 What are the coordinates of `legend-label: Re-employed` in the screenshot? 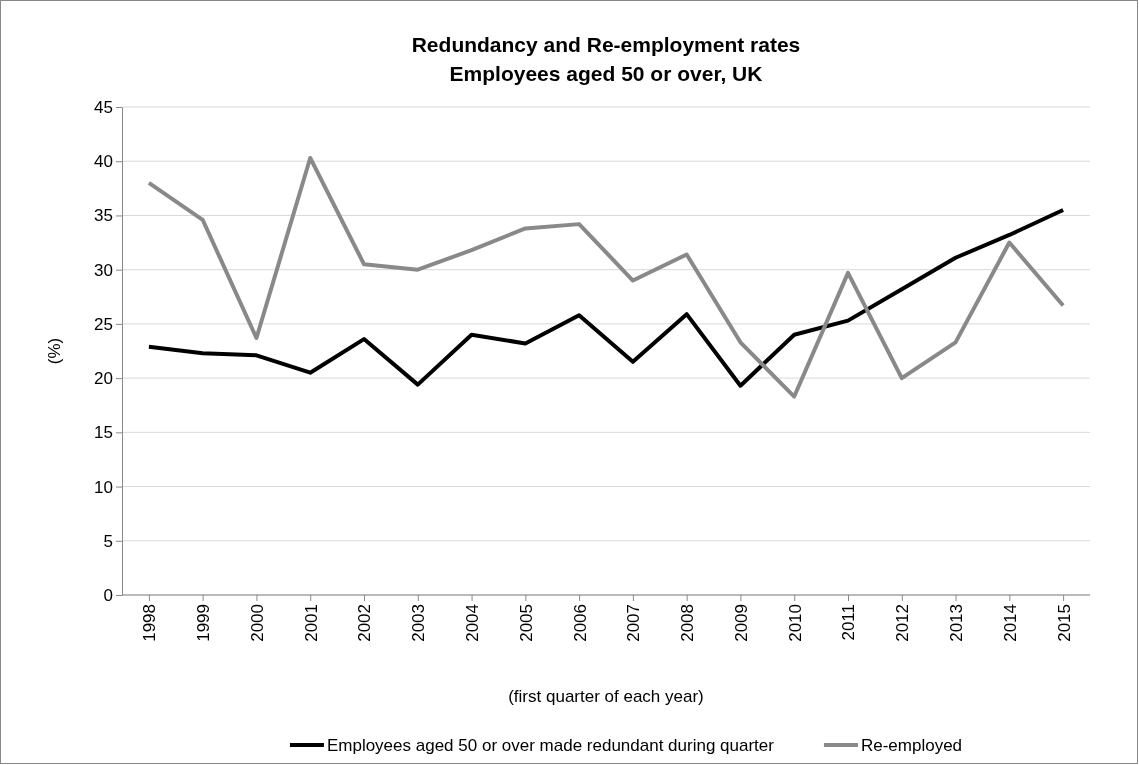 It's located at (911, 745).